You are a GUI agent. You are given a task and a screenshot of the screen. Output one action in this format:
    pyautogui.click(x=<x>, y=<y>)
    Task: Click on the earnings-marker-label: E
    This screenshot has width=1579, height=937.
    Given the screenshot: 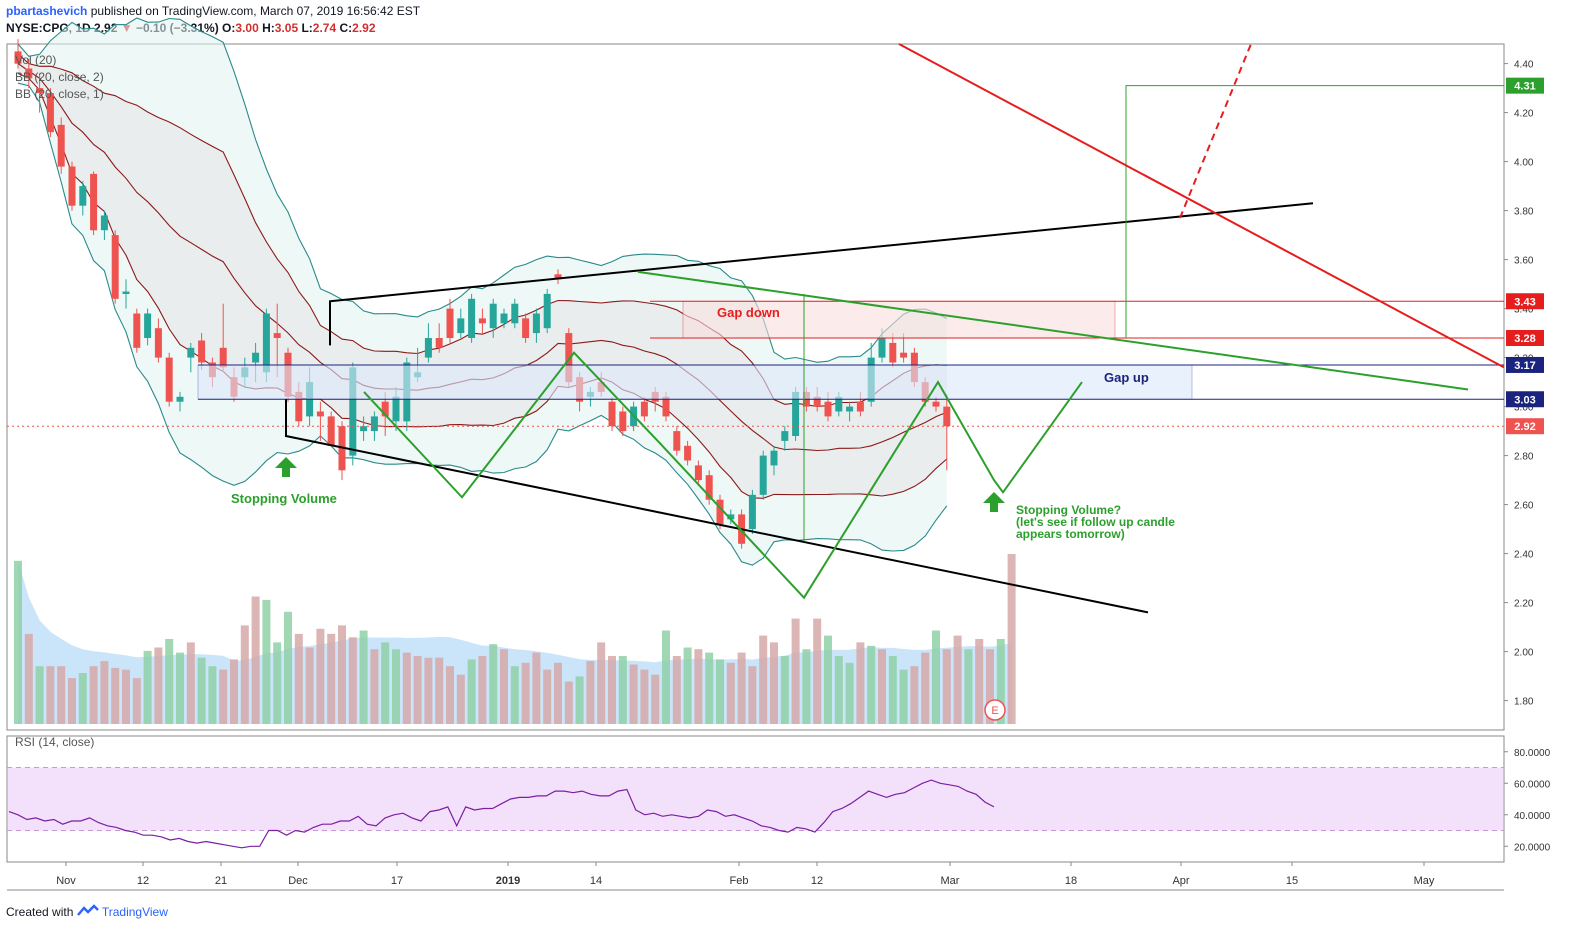 What is the action you would take?
    pyautogui.click(x=994, y=711)
    